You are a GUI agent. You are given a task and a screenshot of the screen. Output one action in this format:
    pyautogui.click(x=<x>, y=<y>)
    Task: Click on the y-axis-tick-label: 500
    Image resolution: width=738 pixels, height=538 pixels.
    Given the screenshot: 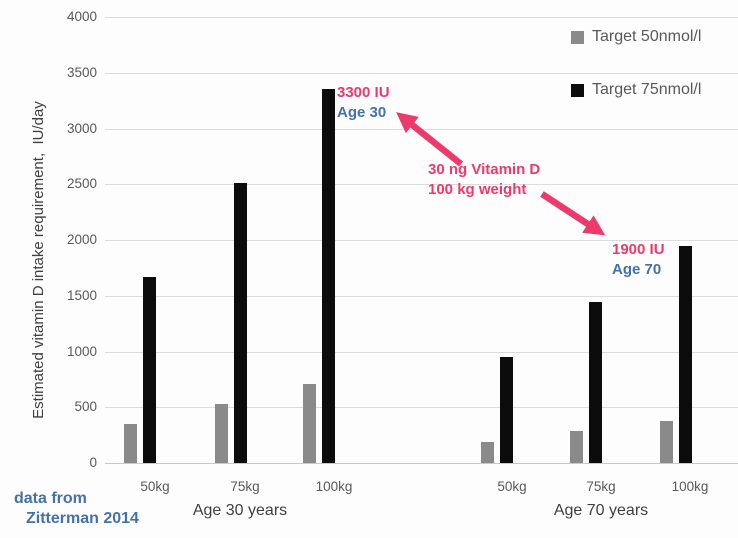 What is the action you would take?
    pyautogui.click(x=85, y=407)
    